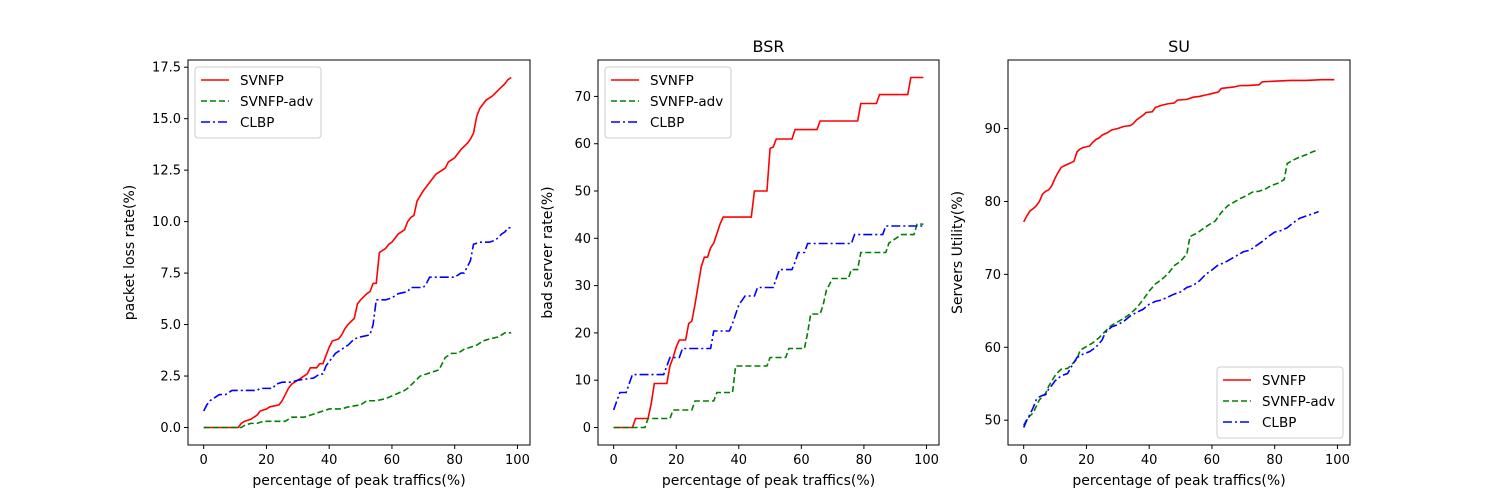 The height and width of the screenshot is (500, 1500). Describe the element at coordinates (1179, 46) in the screenshot. I see `chart-title: SU` at that location.